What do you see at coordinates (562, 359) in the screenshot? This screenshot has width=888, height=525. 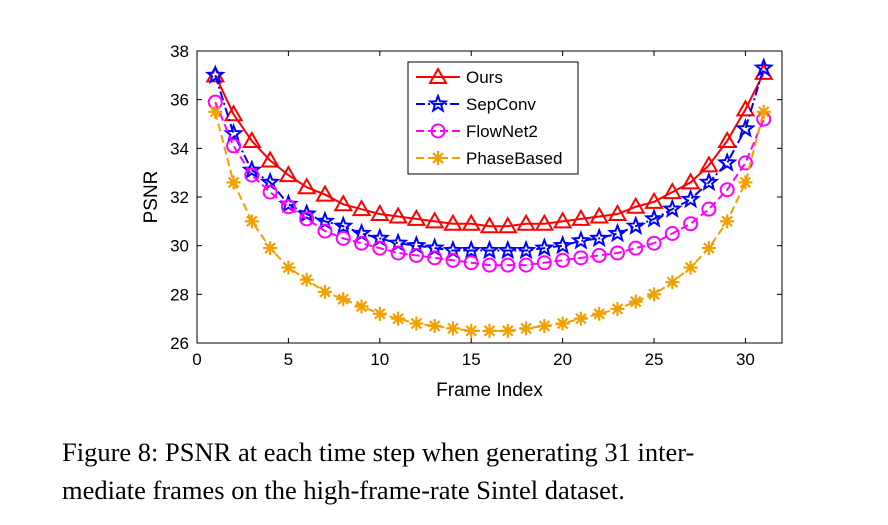 I see `x-tick-label: 20` at bounding box center [562, 359].